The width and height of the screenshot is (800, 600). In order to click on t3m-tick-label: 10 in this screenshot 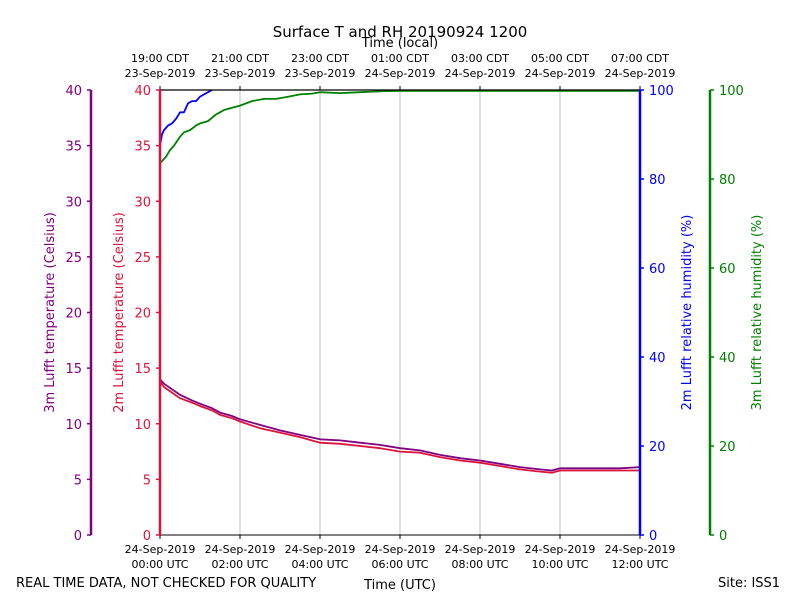, I will do `click(73, 425)`.